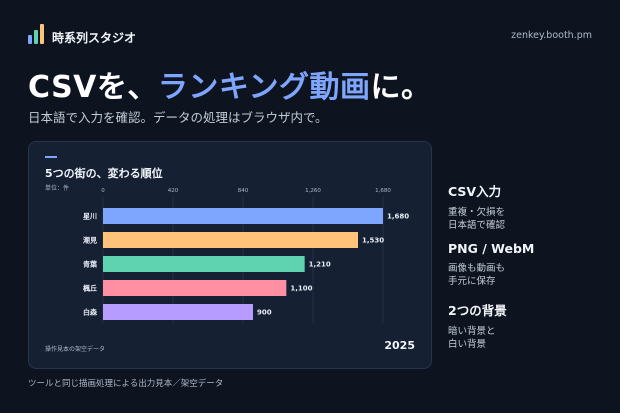 The height and width of the screenshot is (413, 620). What do you see at coordinates (75, 349) in the screenshot?
I see `chart-footnote: 操作見本の架空データ` at bounding box center [75, 349].